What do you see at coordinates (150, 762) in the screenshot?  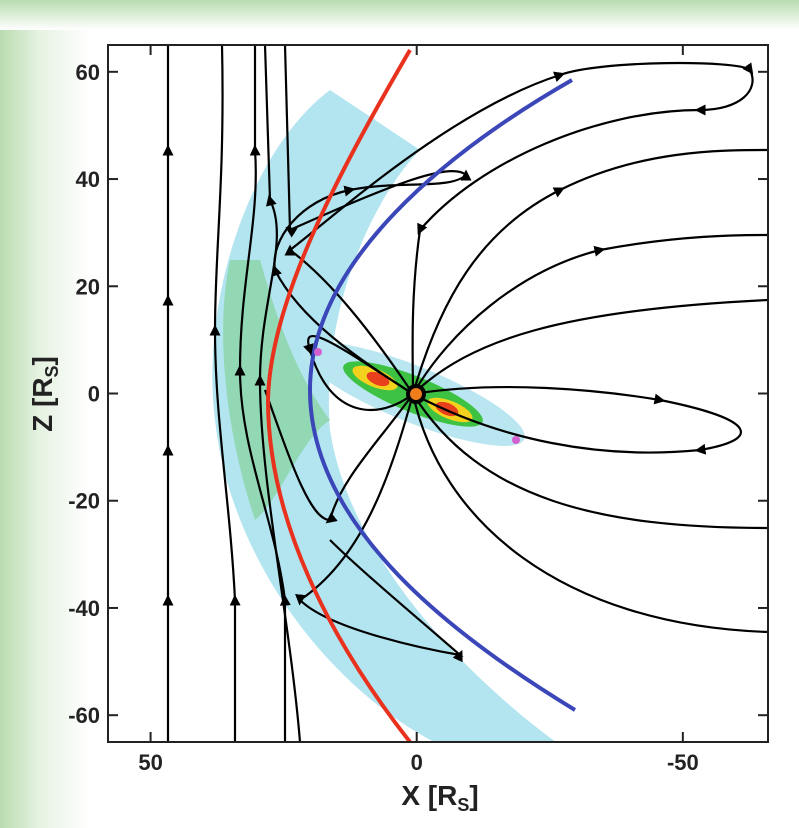 I see `x-tick-label: 50` at bounding box center [150, 762].